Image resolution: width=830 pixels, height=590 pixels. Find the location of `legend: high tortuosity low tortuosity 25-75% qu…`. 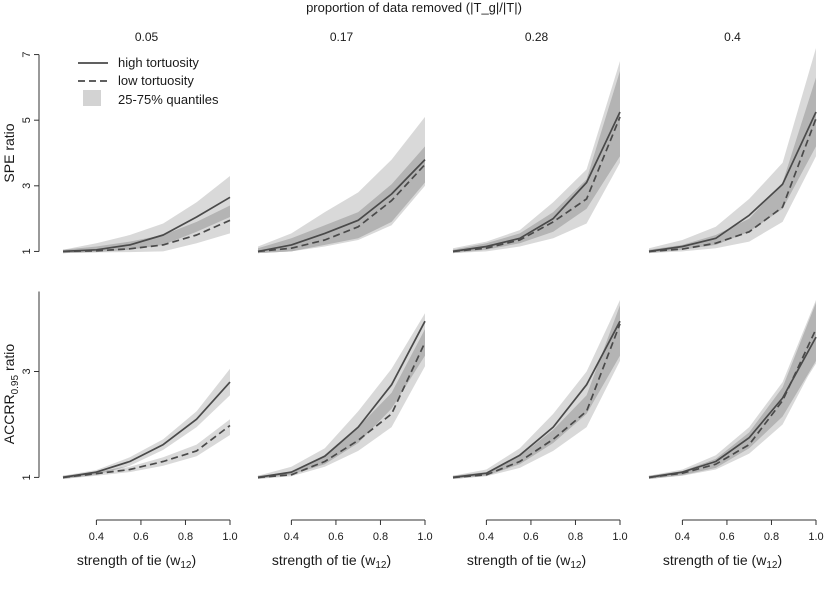

legend: high tortuosity low tortuosity 25-75% qu… is located at coordinates (148, 81).